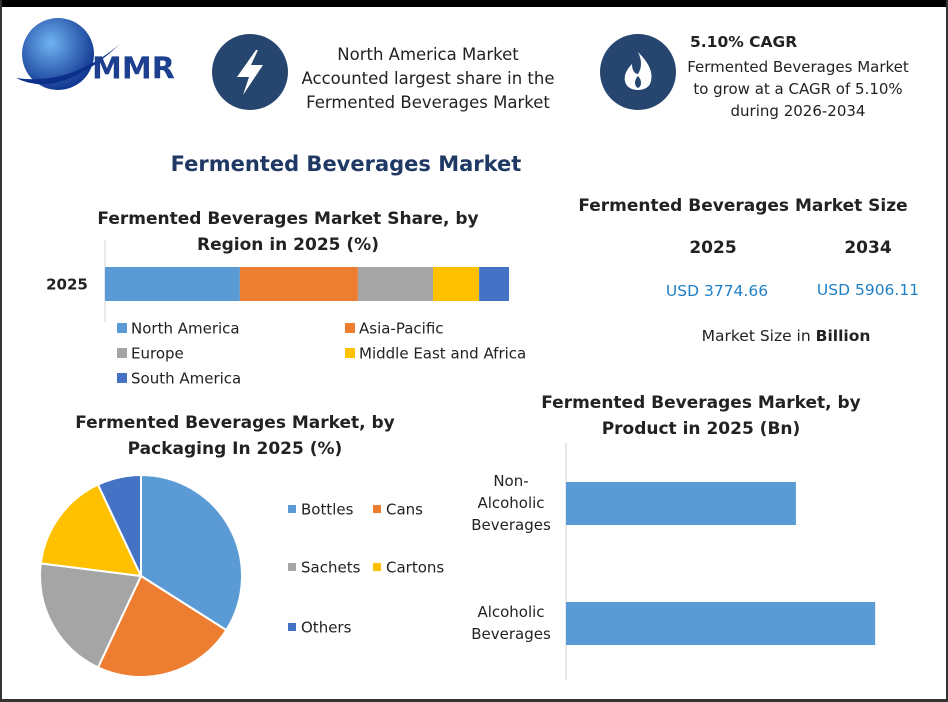 The height and width of the screenshot is (702, 948). Describe the element at coordinates (68, 64) in the screenshot. I see `logo-swoosh` at that location.